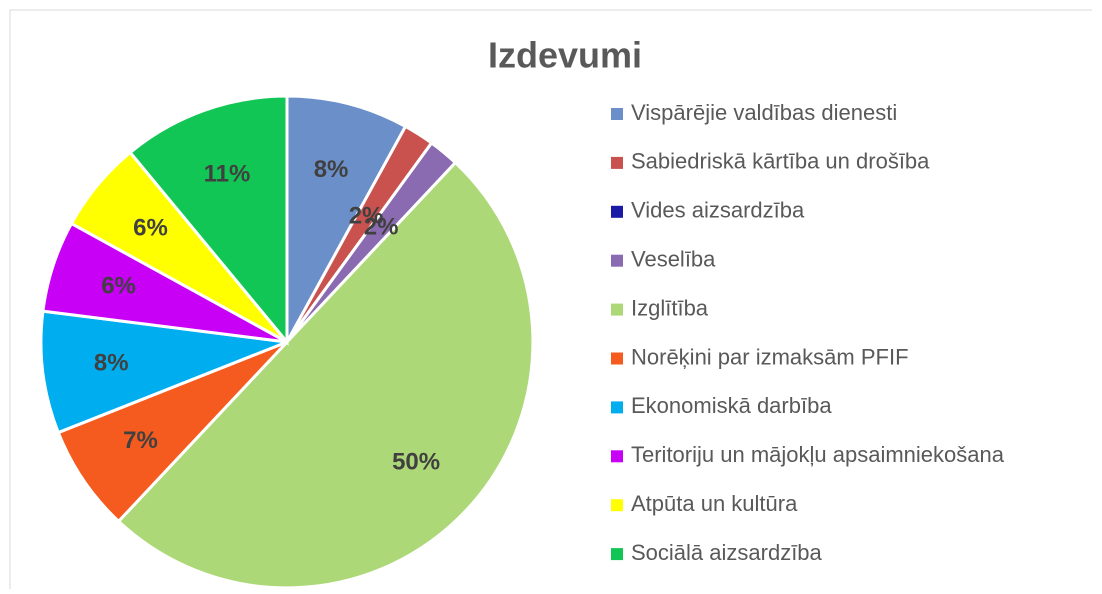  Describe the element at coordinates (780, 161) in the screenshot. I see `legend-label: Sabiedriskā kārtība un drošība` at that location.